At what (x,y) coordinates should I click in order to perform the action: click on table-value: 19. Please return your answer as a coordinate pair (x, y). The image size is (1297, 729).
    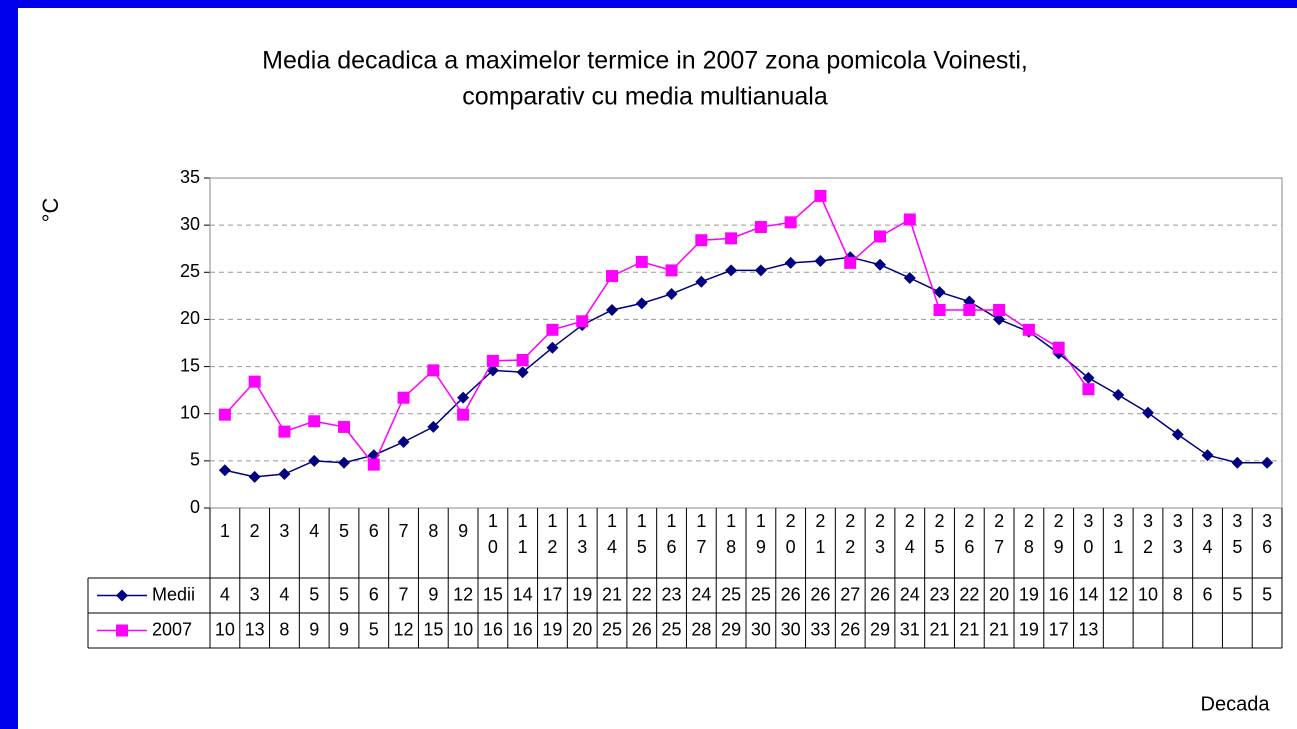
    Looking at the image, I should click on (1029, 629).